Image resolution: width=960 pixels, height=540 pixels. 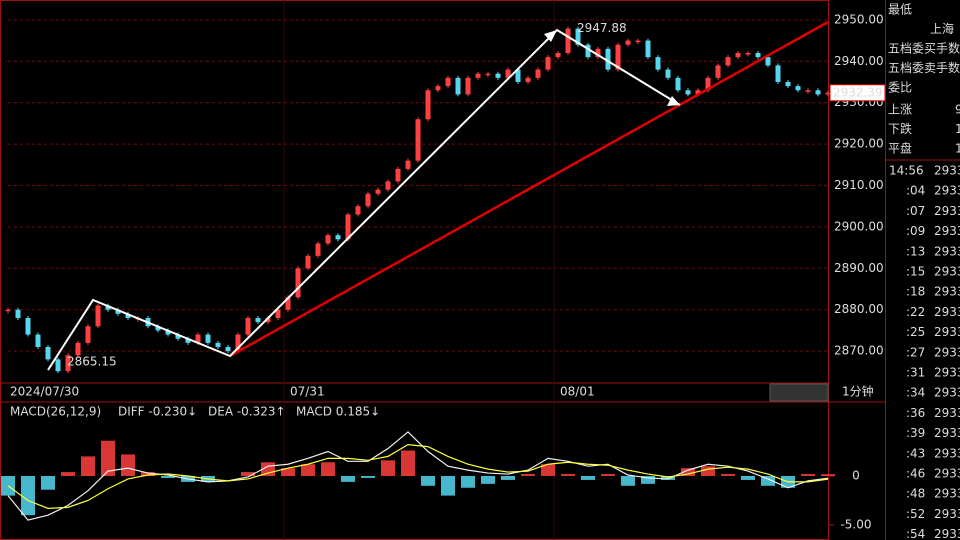 I want to click on y-tick-label: 2920.00, so click(x=859, y=144).